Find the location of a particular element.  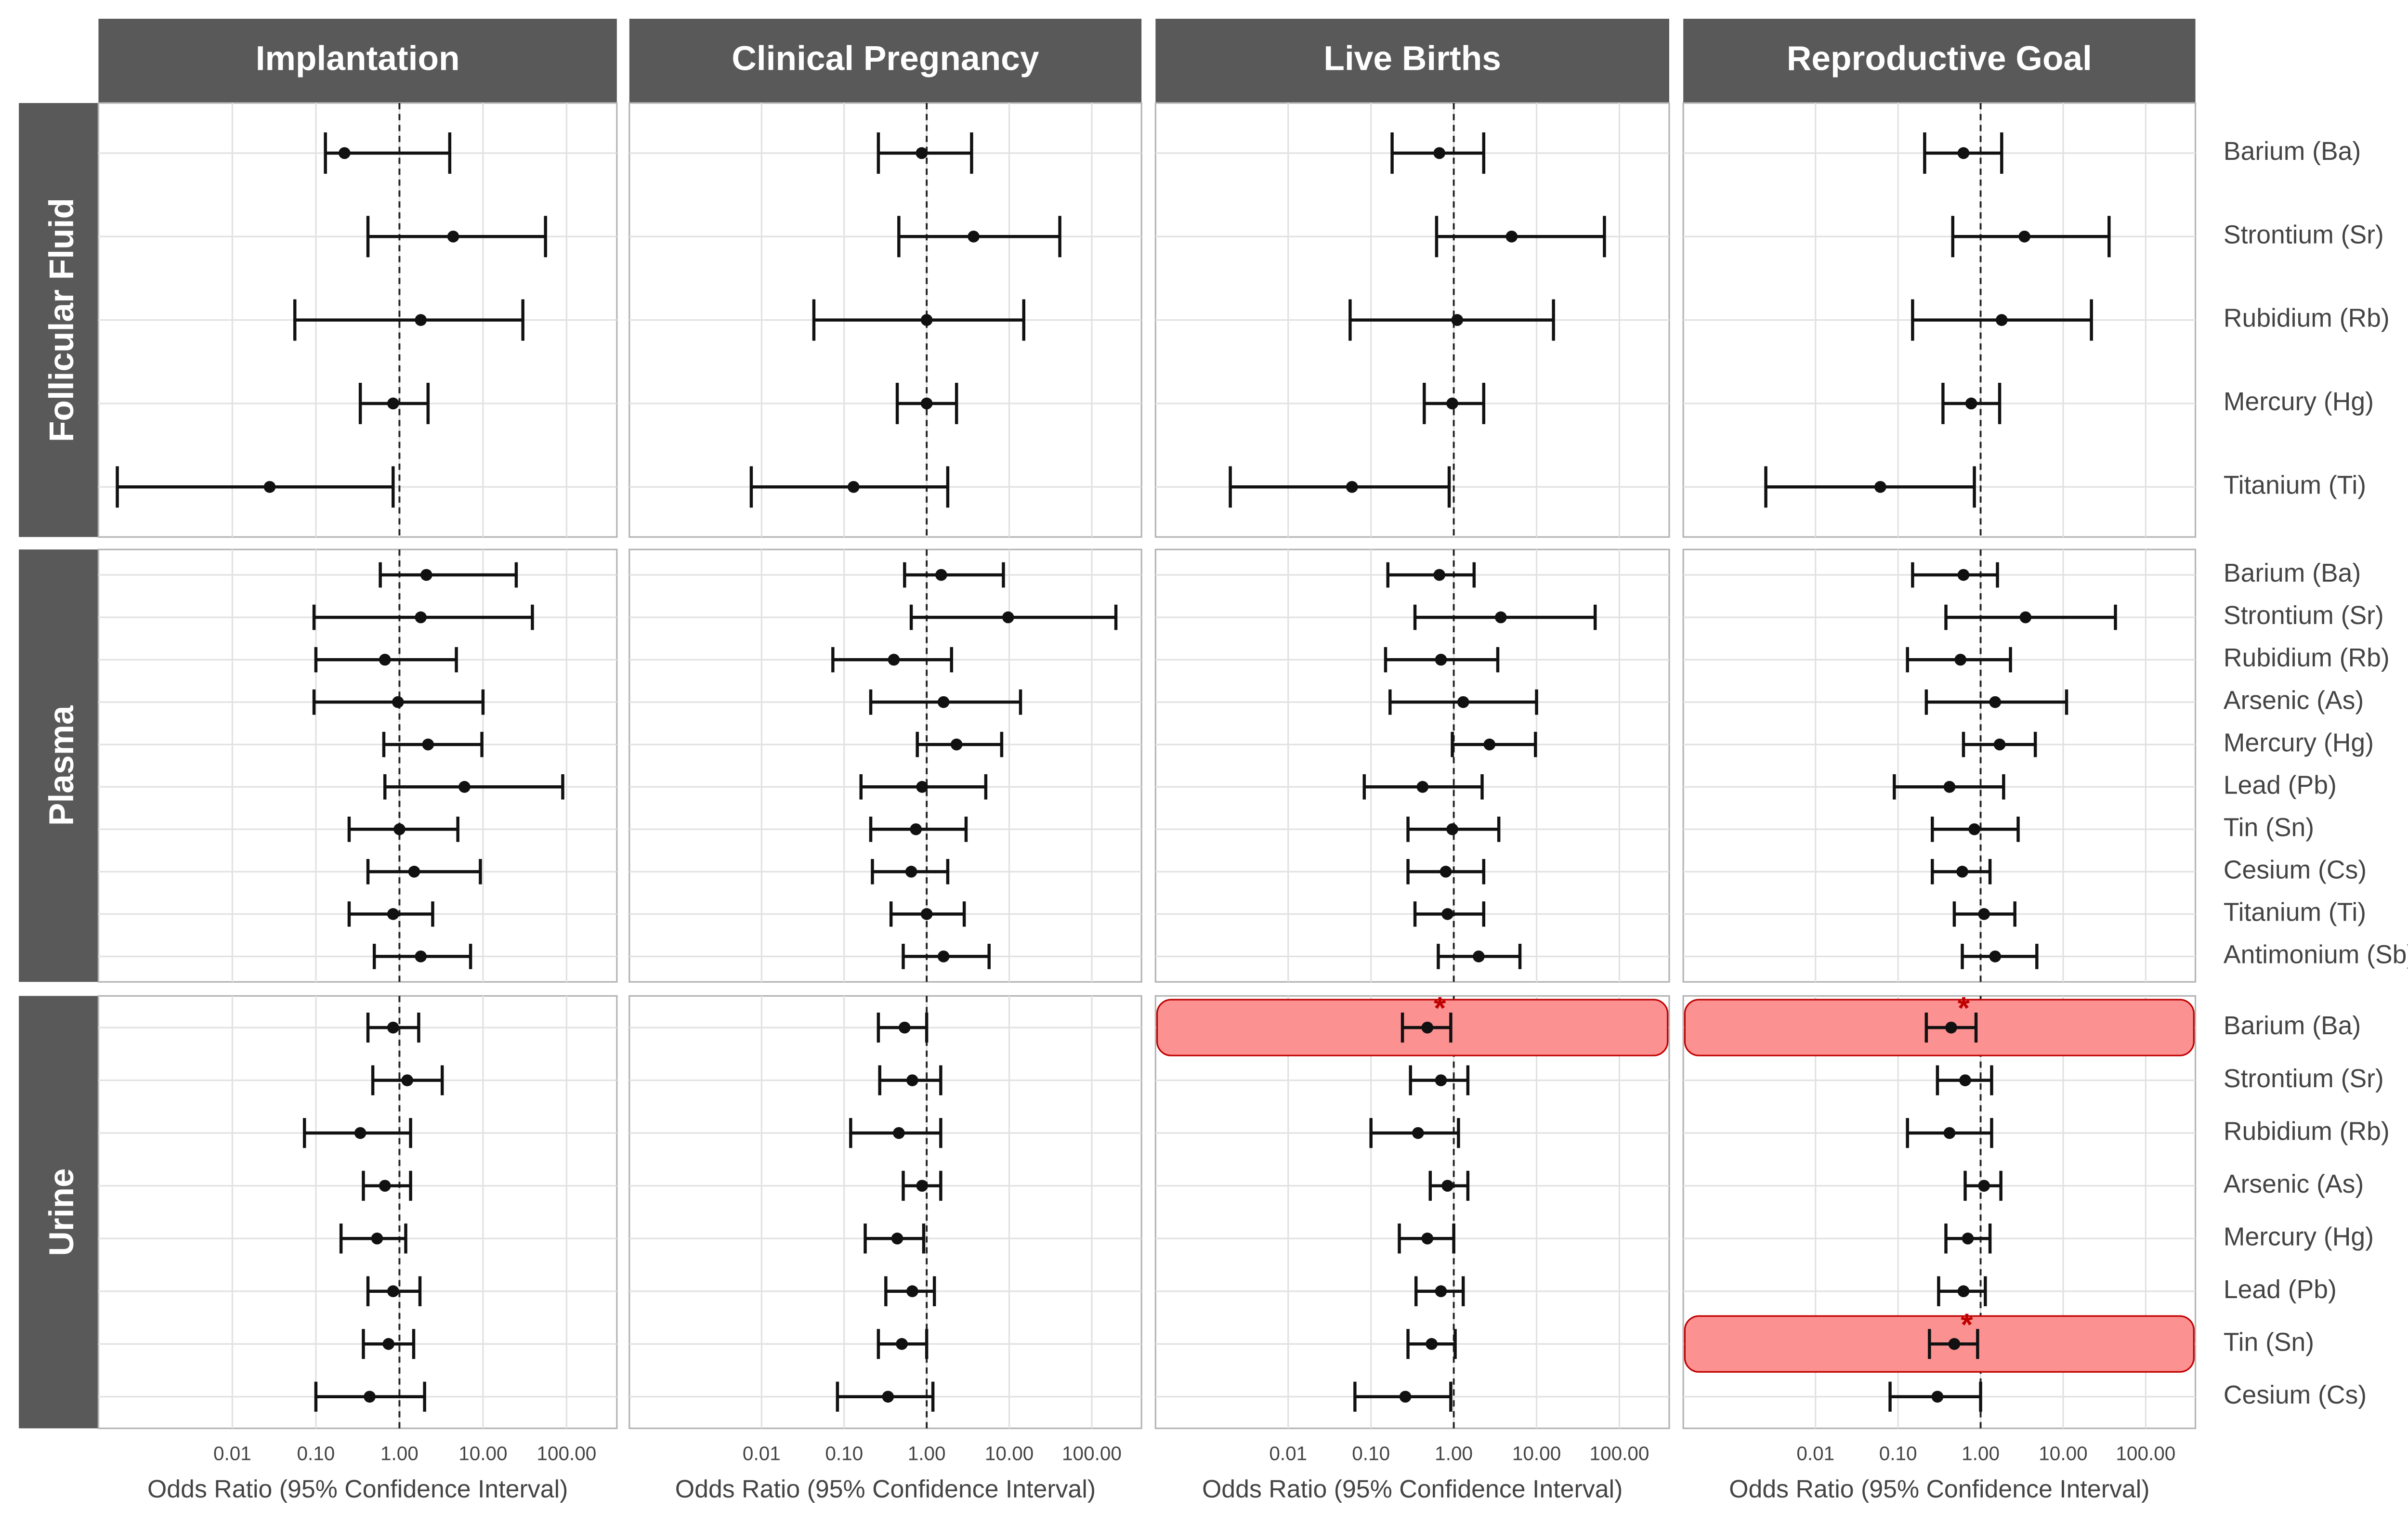

column-header is located at coordinates (357, 60).